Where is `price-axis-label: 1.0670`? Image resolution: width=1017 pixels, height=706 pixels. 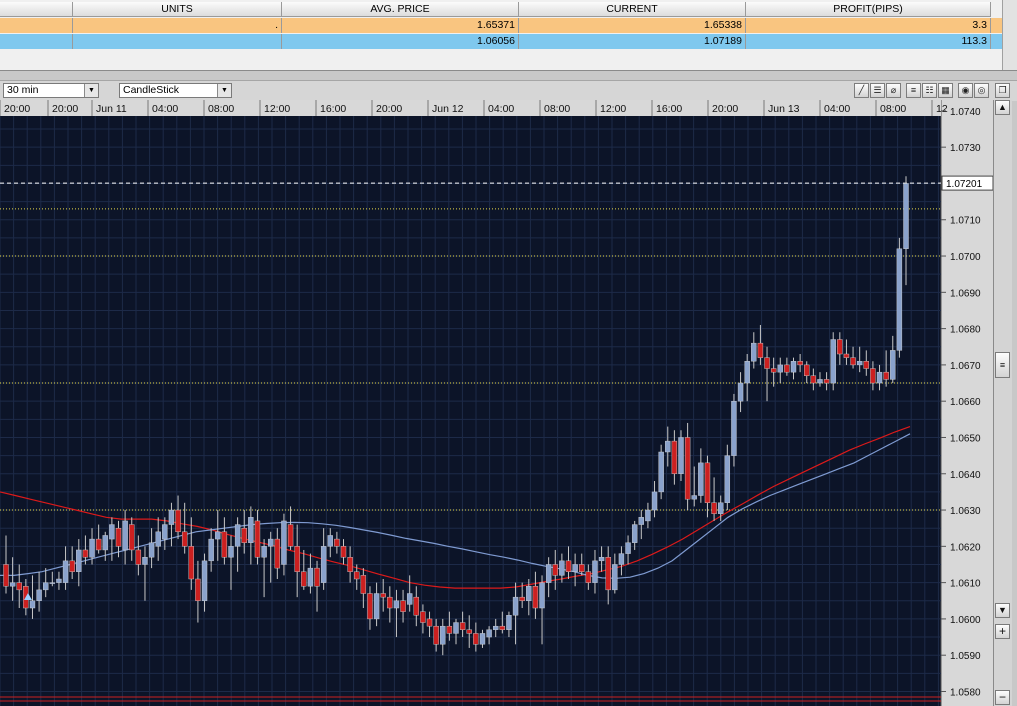 price-axis-label: 1.0670 is located at coordinates (965, 366).